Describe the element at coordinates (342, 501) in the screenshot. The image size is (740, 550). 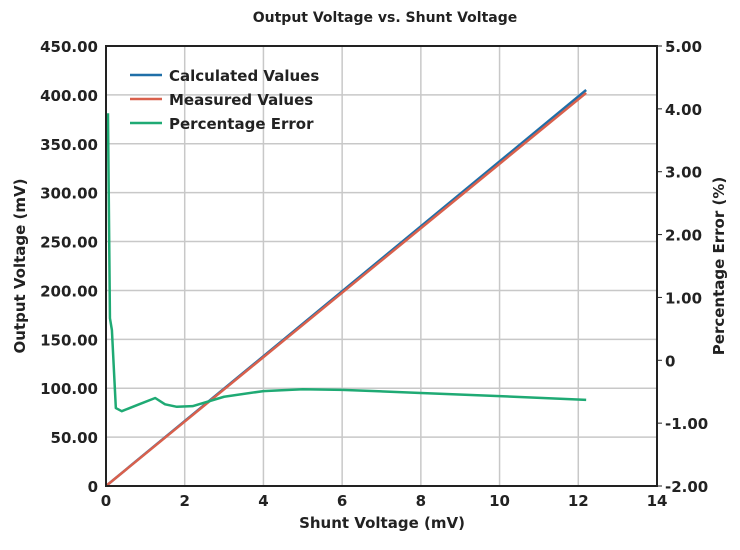
I see `x-tick-label: 6` at that location.